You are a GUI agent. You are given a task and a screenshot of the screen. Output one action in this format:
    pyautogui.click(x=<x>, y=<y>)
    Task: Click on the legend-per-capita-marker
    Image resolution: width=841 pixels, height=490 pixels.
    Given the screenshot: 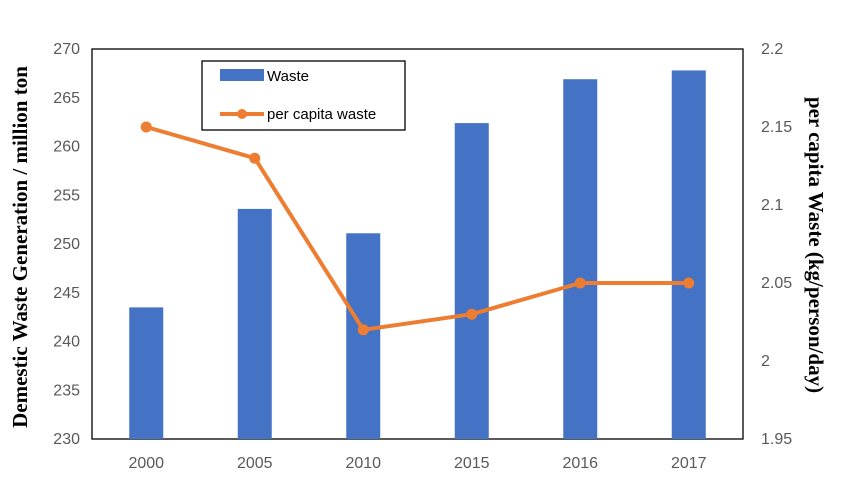 What is the action you would take?
    pyautogui.click(x=242, y=114)
    